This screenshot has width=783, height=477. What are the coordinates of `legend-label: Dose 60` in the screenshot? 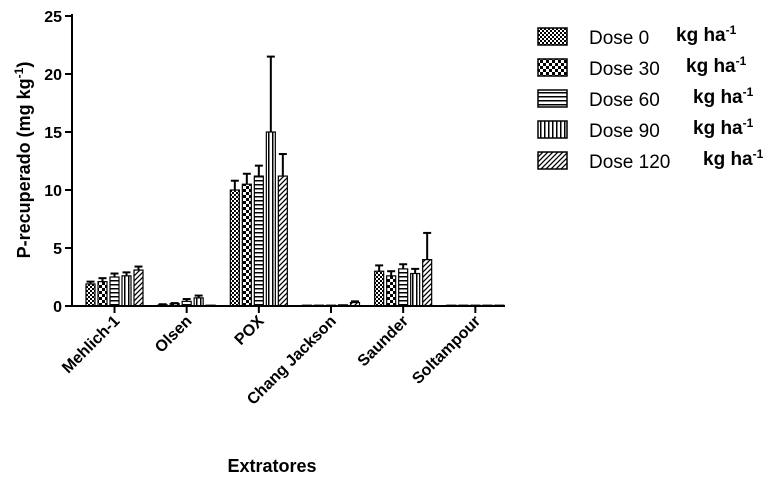 It's located at (624, 100).